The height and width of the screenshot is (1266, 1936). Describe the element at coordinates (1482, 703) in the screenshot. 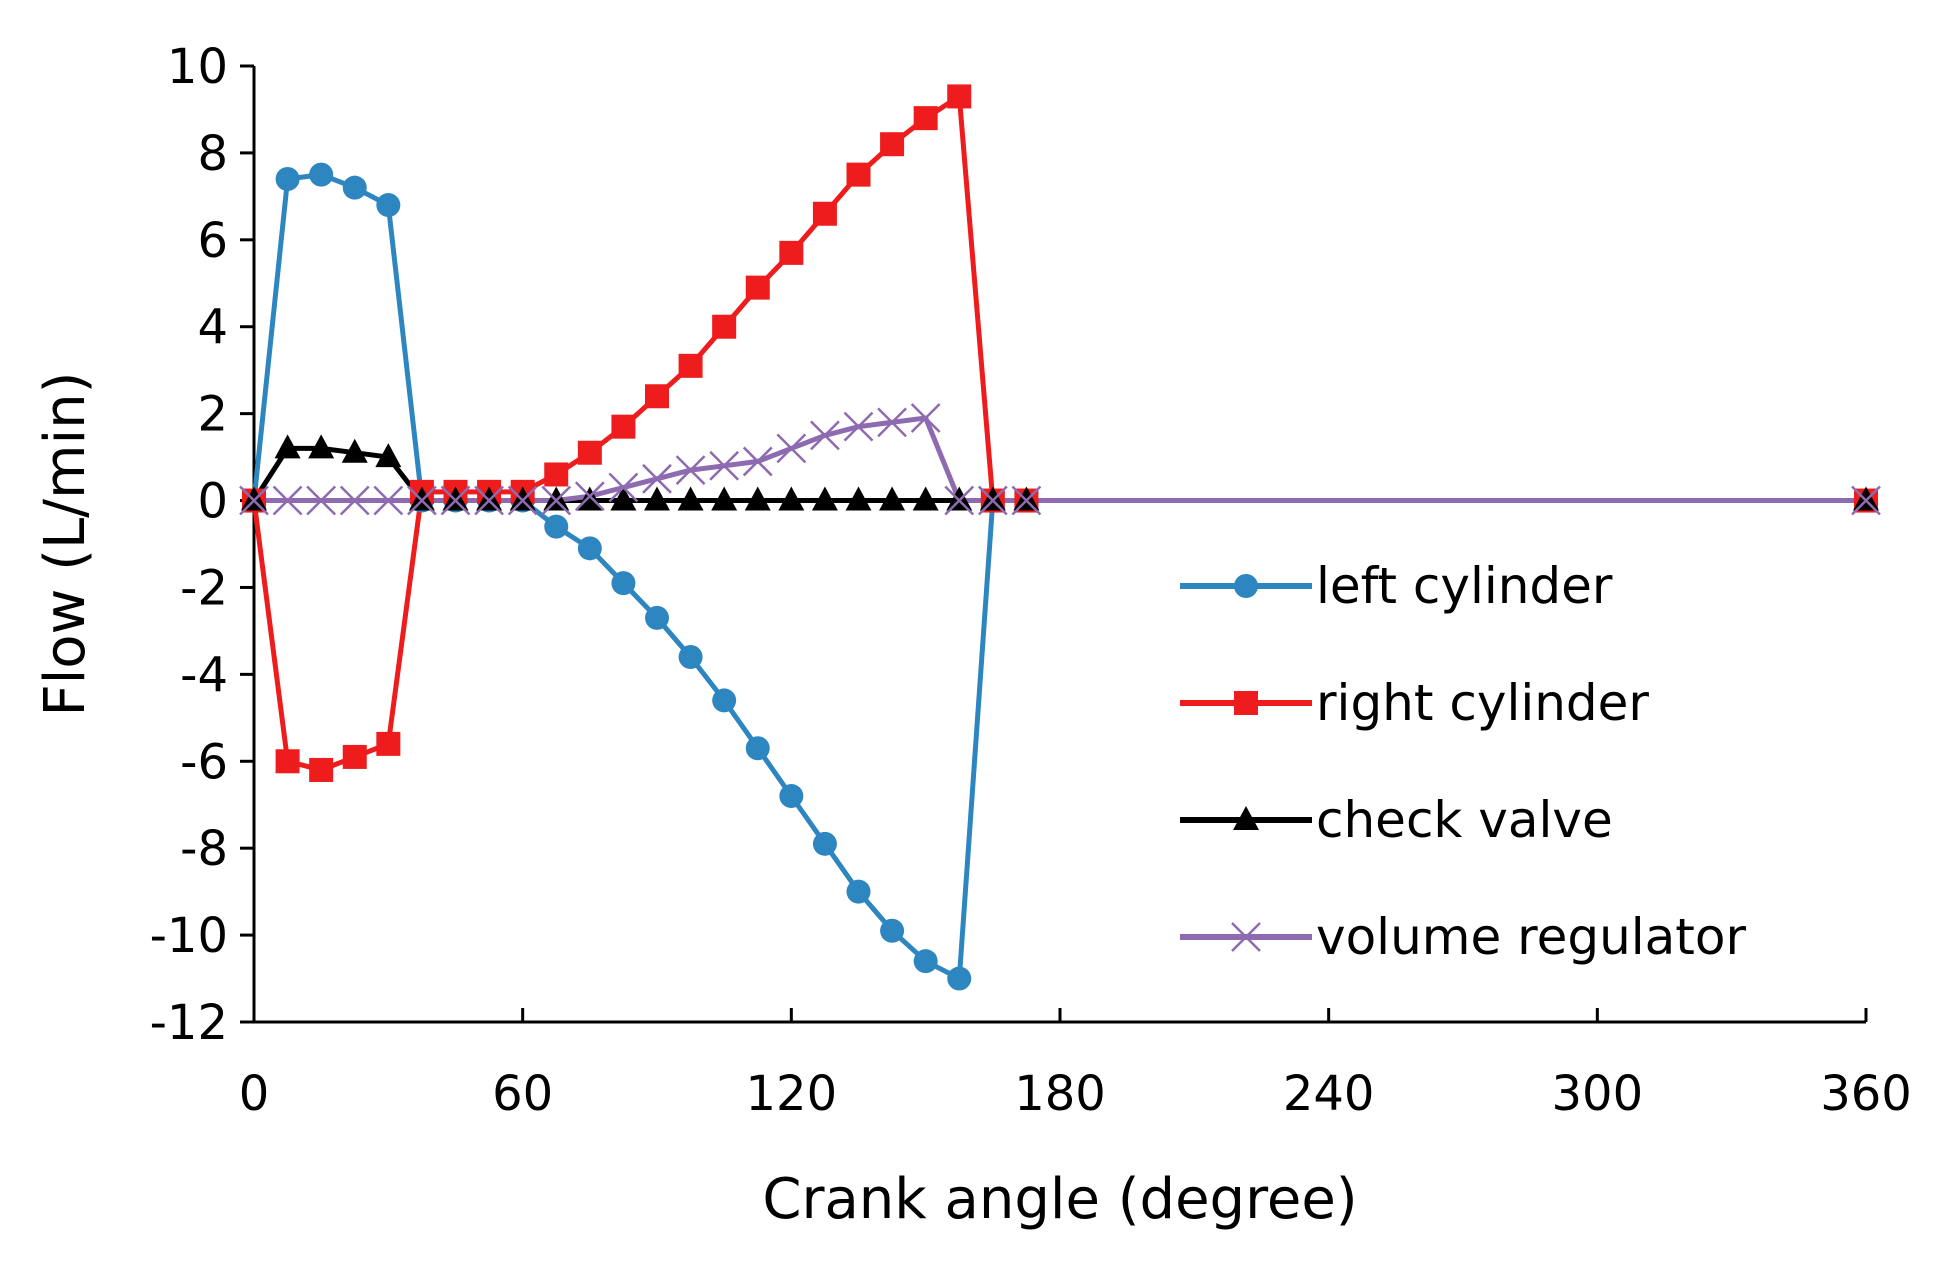

I see `legend-label-right-cylinder: right cylinder` at that location.